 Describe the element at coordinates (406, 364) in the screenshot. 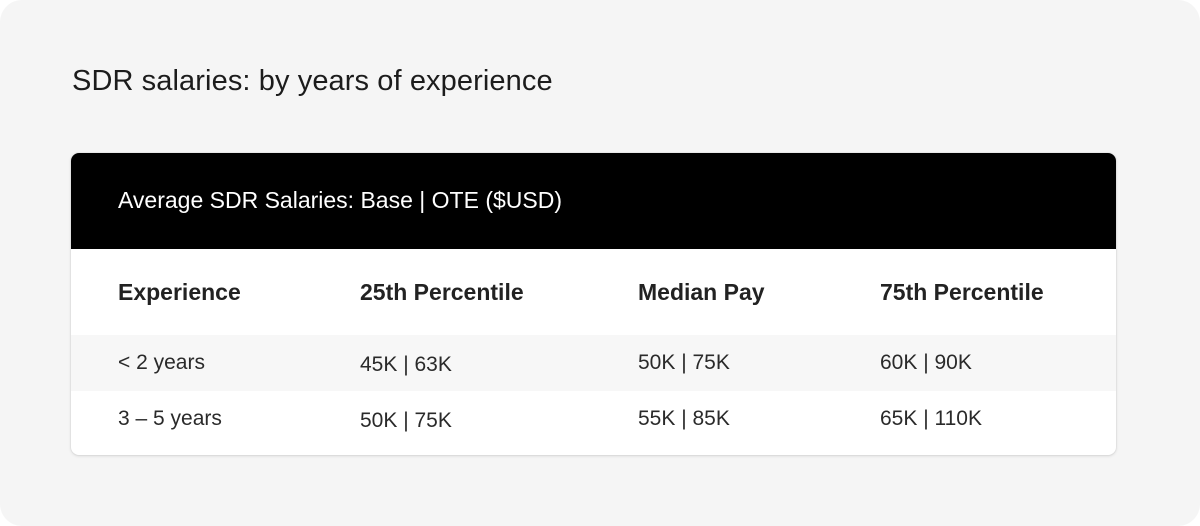

I see `p25-cell: 45K | 63K` at that location.